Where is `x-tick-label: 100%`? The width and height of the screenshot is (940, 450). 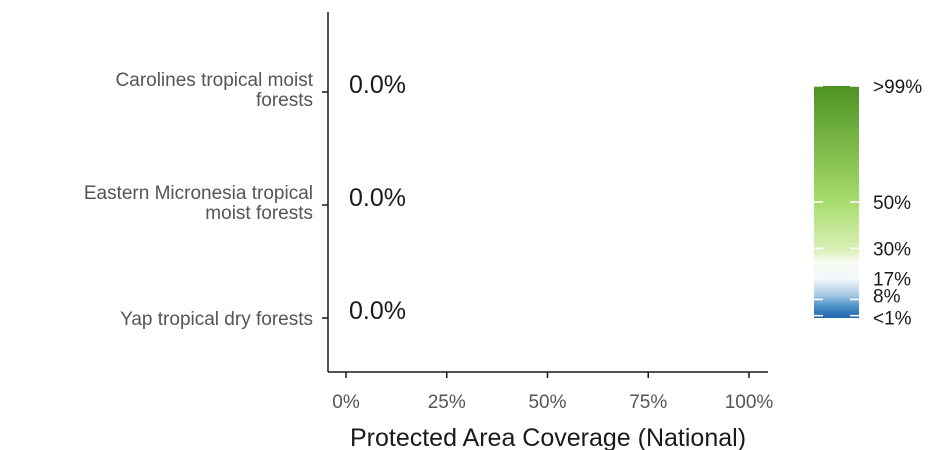
x-tick-label: 100% is located at coordinates (749, 402).